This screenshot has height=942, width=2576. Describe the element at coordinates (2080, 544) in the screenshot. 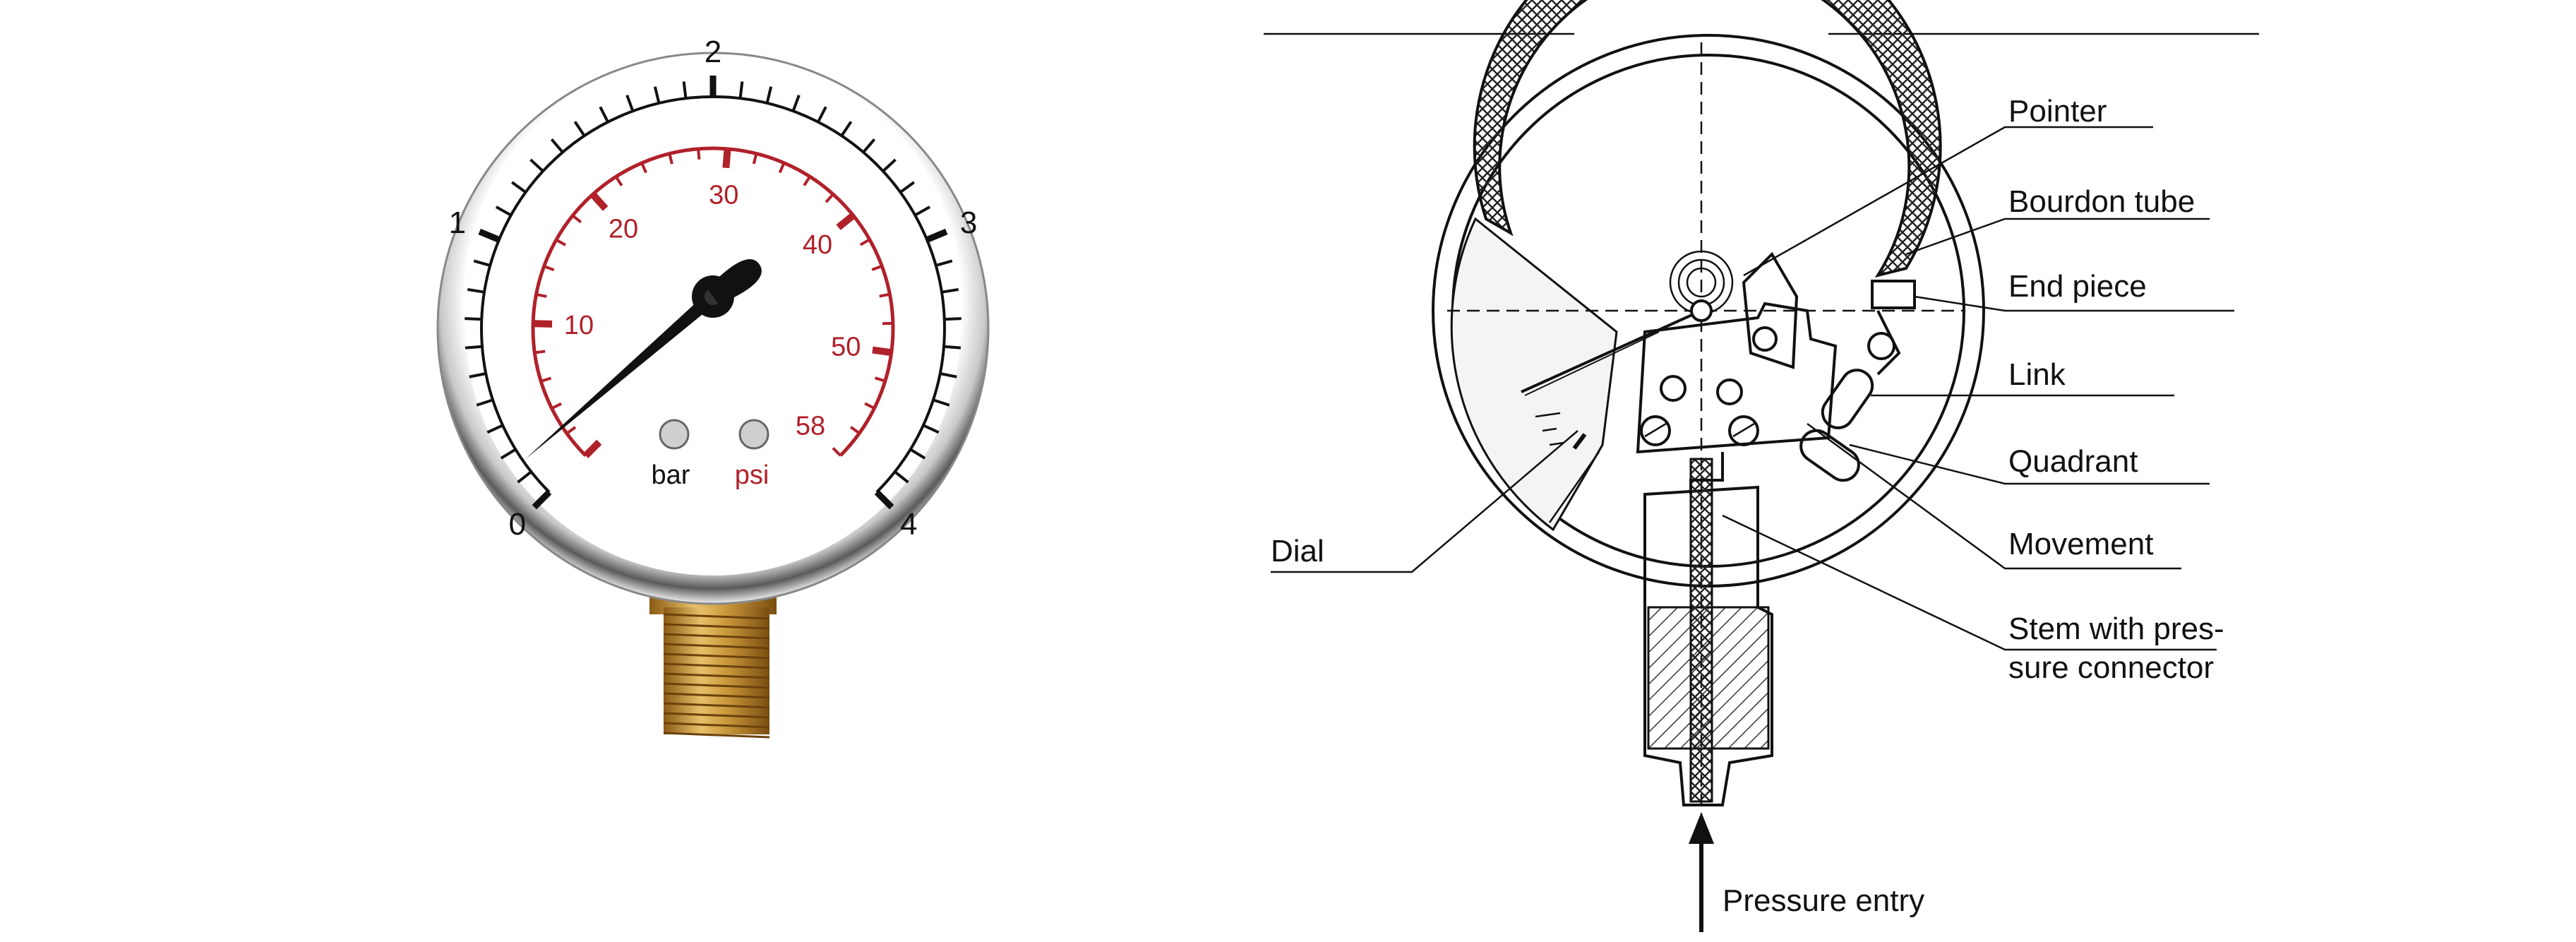

I see `label-movement: Movement` at that location.